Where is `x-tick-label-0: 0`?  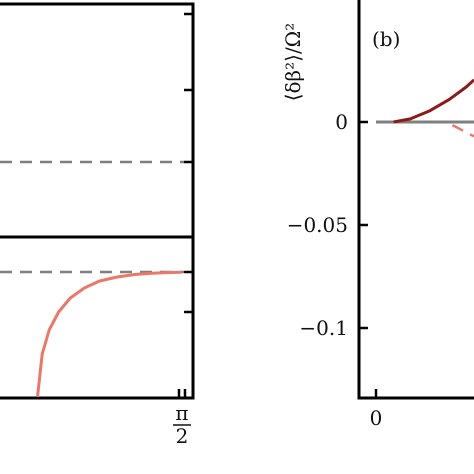 x-tick-label-0: 0 is located at coordinates (376, 418).